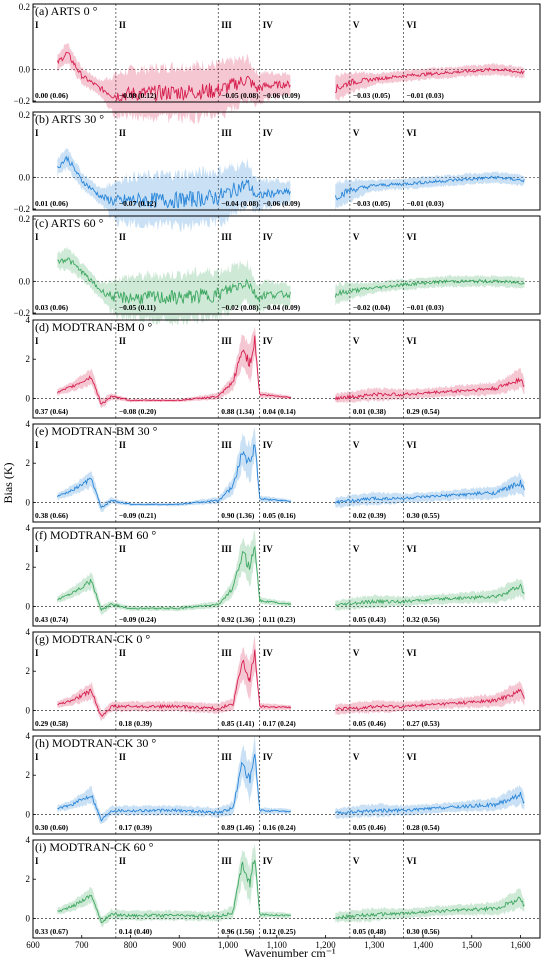 This screenshot has height=966, width=550. Describe the element at coordinates (238, 411) in the screenshot. I see `region-stat: 0.88 (1.34)` at that location.